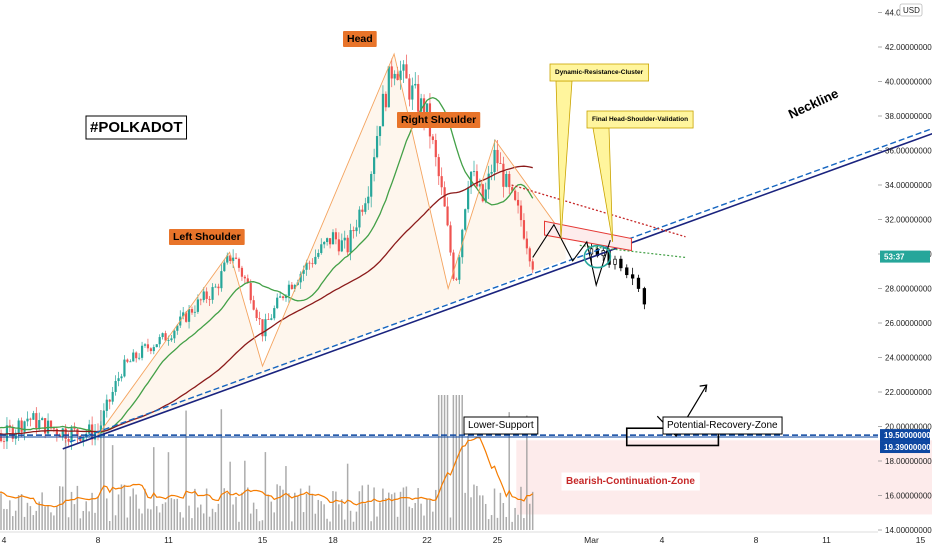  Describe the element at coordinates (630, 481) in the screenshot. I see `bearish-zone-label: Bearish-Continuation-Zone` at that location.